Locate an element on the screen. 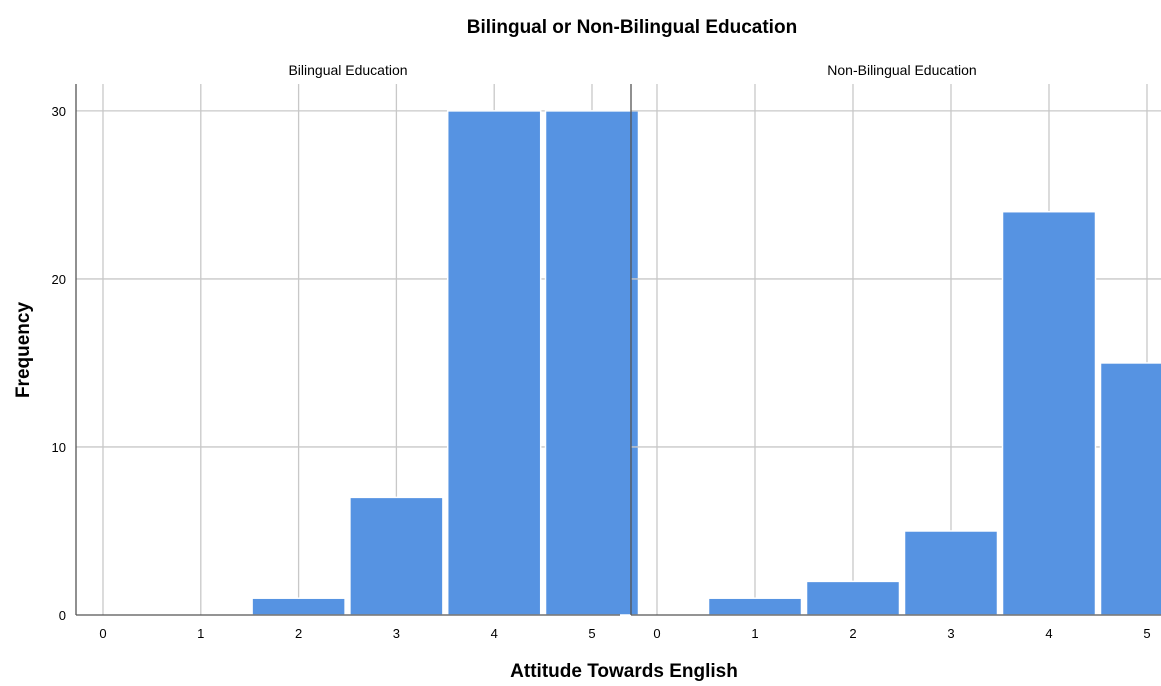  y-tick-label: 10 is located at coordinates (59, 447).